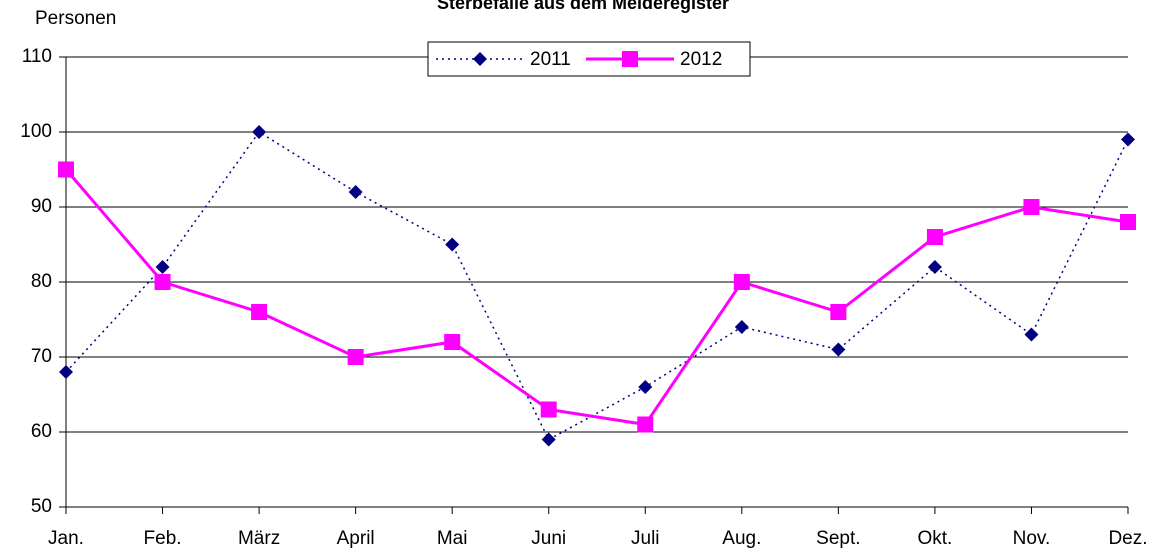 The image size is (1153, 553). What do you see at coordinates (259, 538) in the screenshot?
I see `x-tick-label: März` at bounding box center [259, 538].